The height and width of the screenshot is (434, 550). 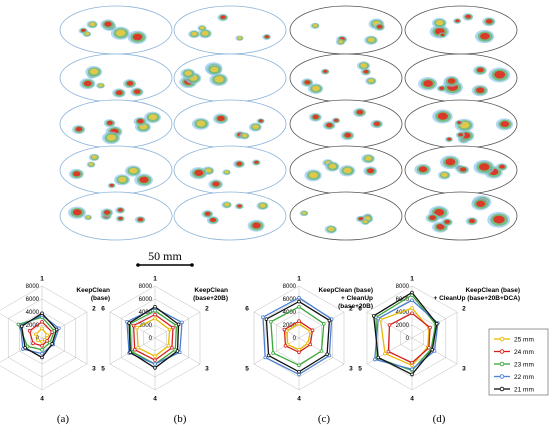 I want to click on radar-spoke, so click(x=321, y=325).